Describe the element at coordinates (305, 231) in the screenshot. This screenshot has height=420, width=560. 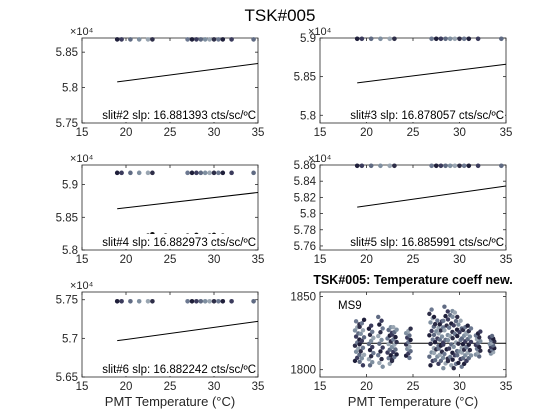
I see `y-tick-label: 5.78` at that location.